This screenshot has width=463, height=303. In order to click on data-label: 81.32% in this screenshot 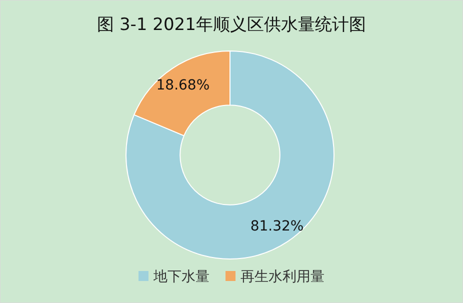, I will do `click(277, 226)`.